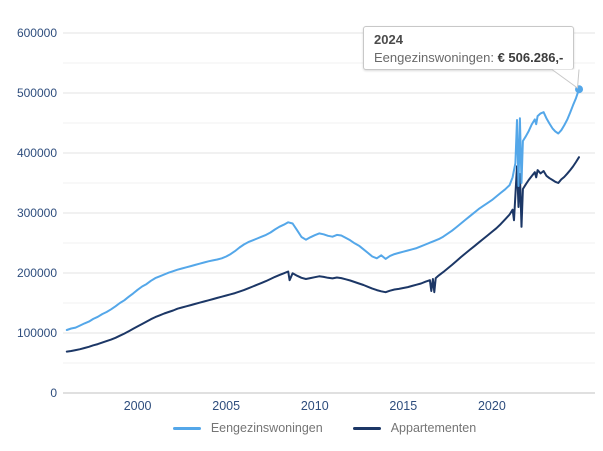 This screenshot has height=451, width=603. I want to click on y-axis-label: 500000, so click(36, 93).